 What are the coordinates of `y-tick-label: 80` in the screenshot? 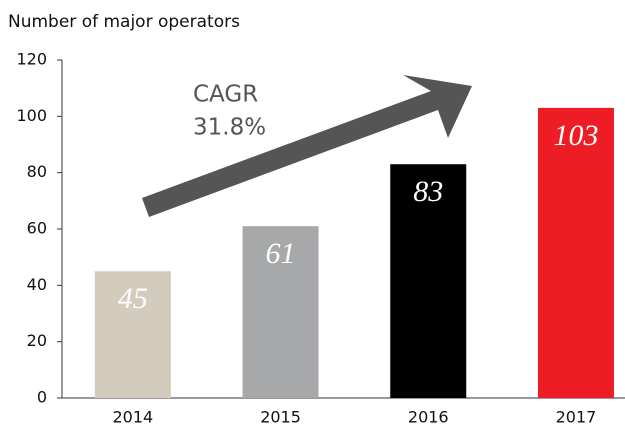 It's located at (37, 171).